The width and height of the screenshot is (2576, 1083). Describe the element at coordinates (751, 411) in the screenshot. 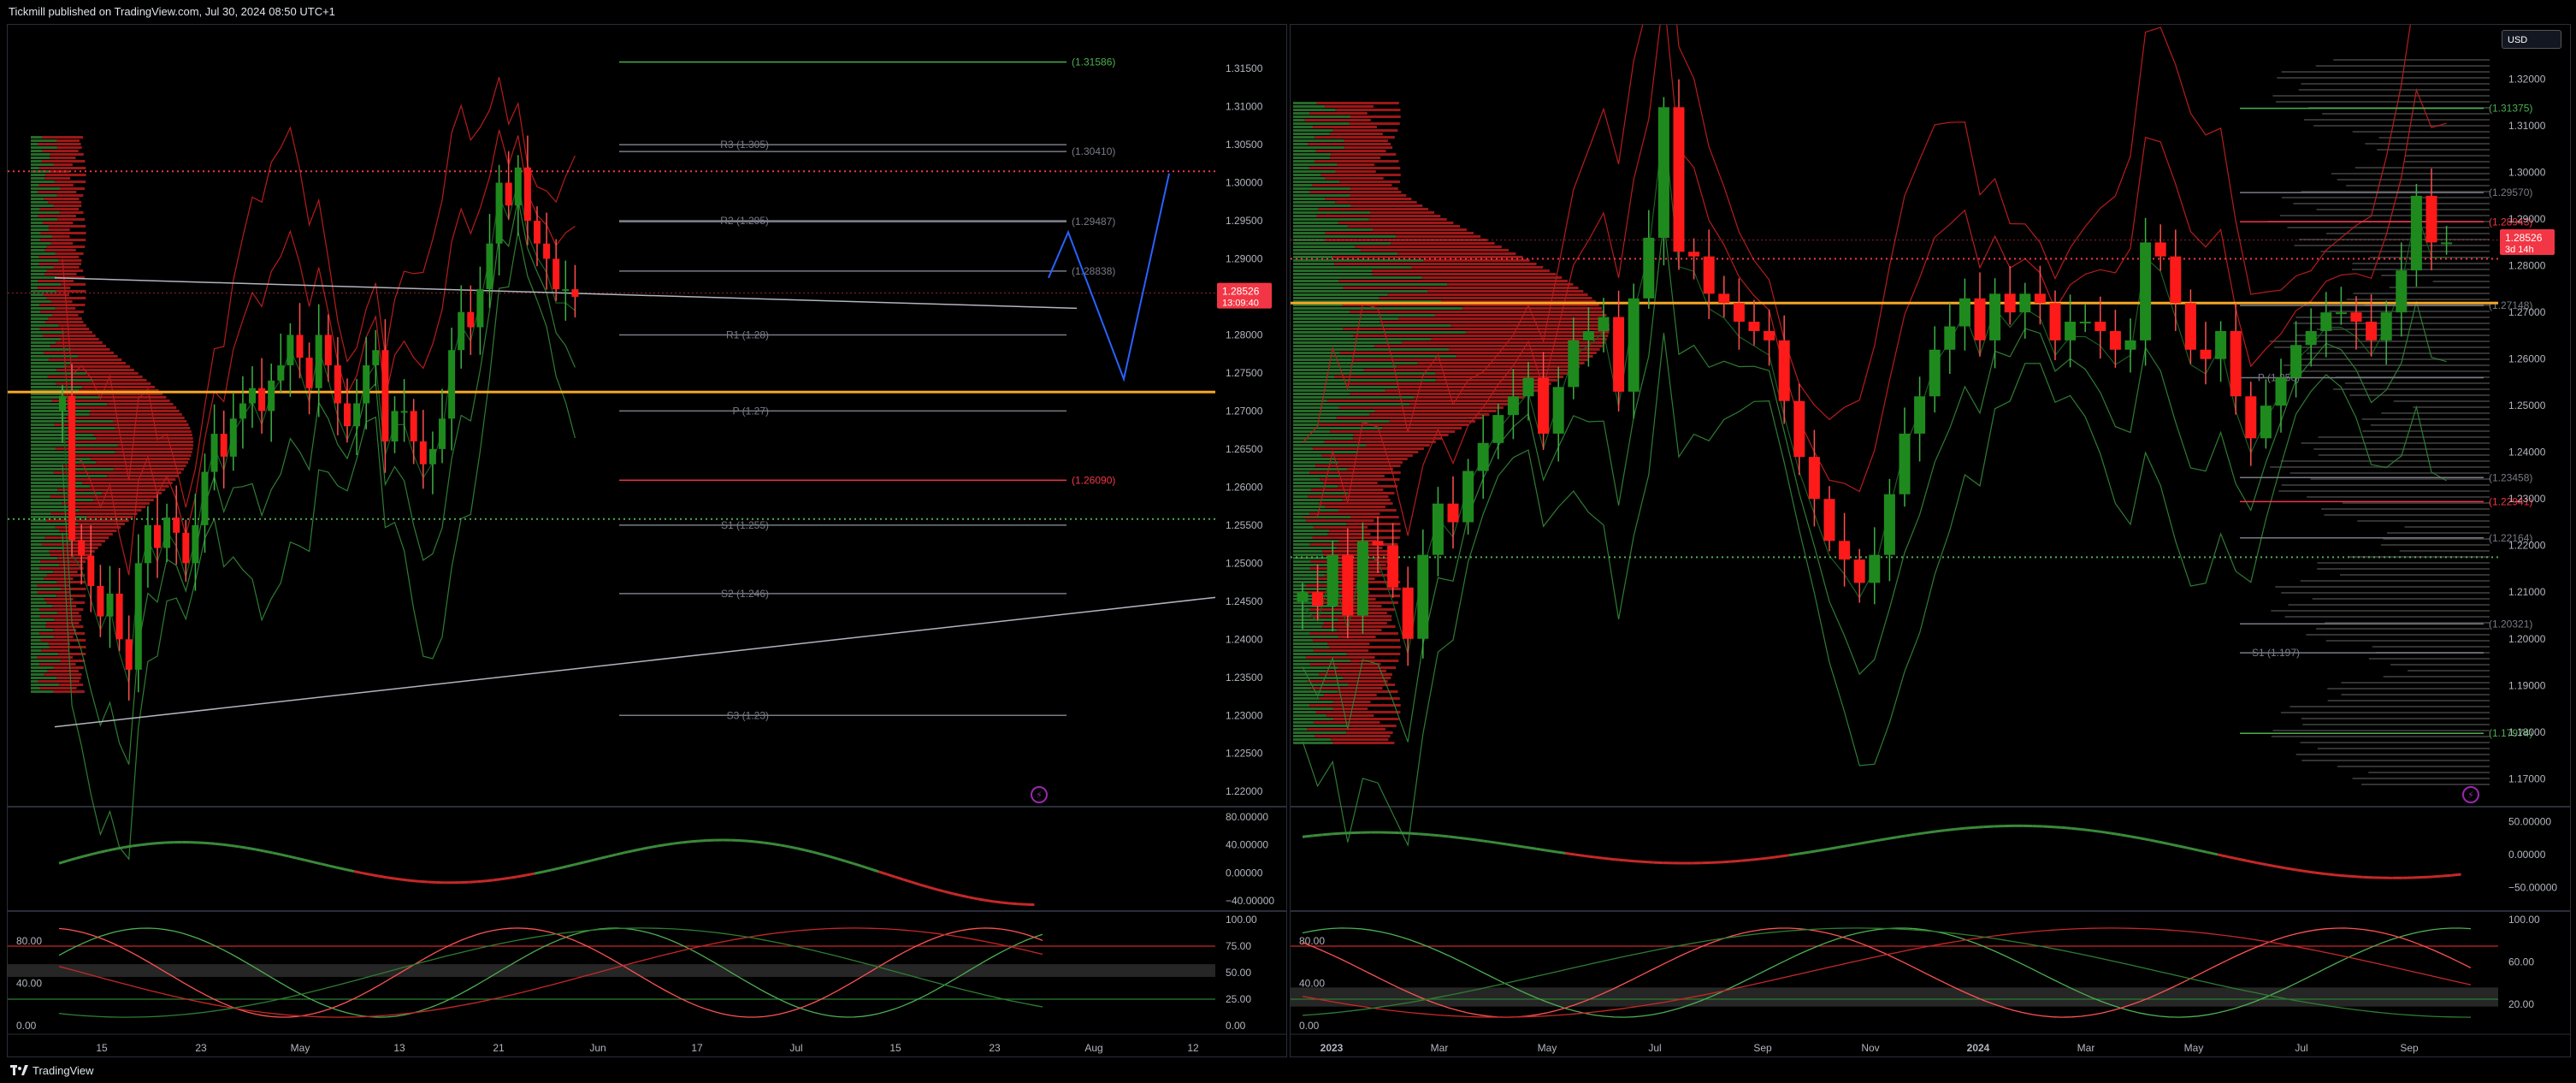

I see `level-label: P (1.27)` at that location.